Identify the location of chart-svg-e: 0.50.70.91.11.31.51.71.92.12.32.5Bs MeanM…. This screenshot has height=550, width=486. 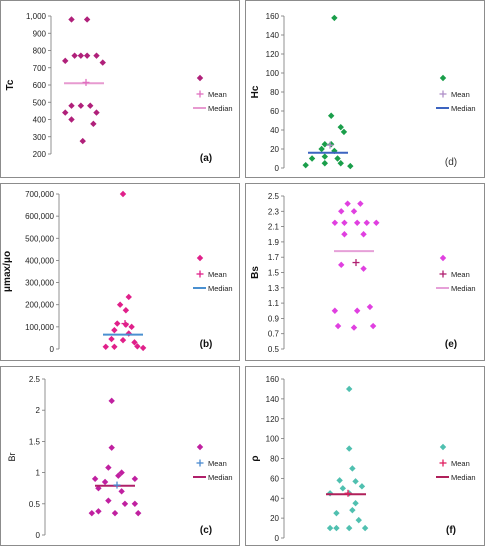
(363, 273).